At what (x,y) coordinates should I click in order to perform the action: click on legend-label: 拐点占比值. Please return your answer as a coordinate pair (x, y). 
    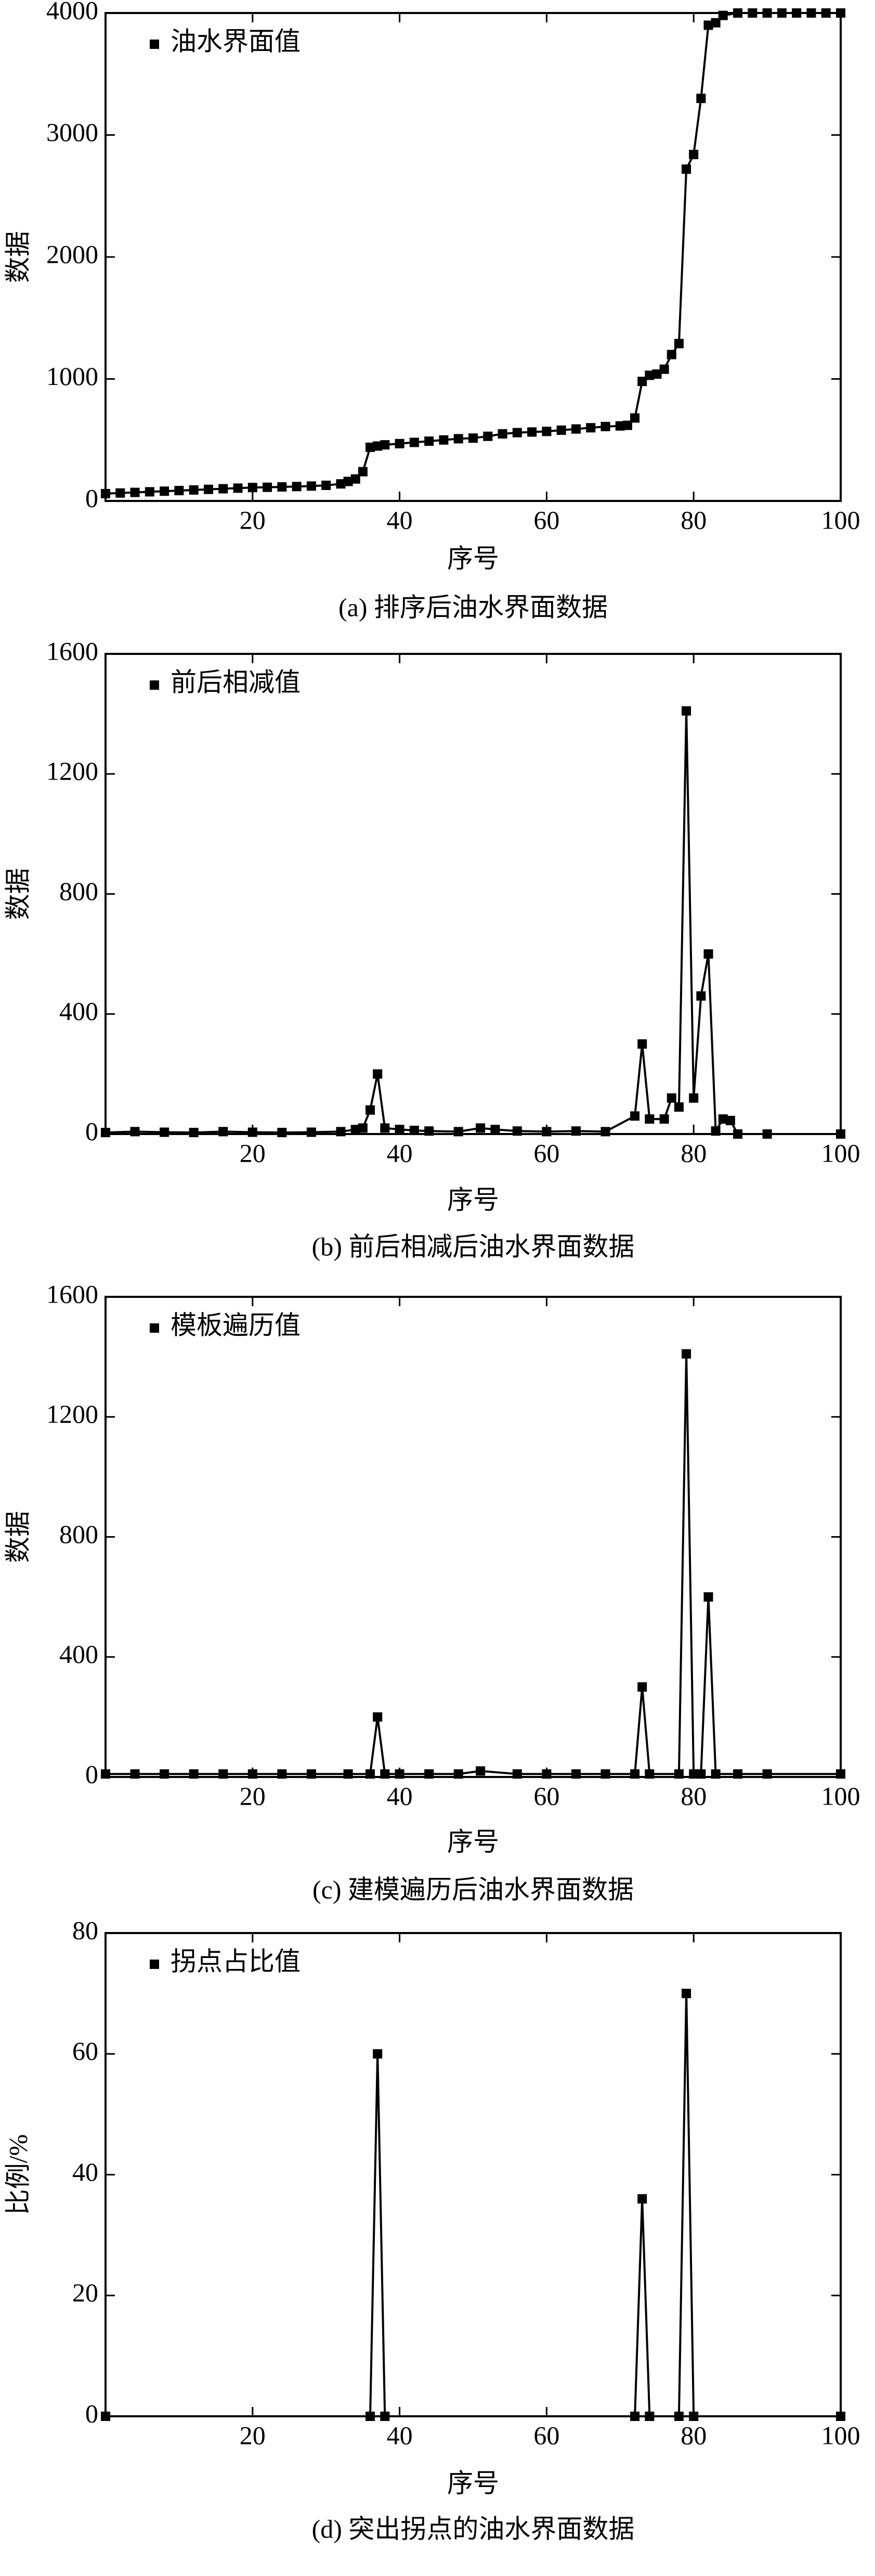
    Looking at the image, I should click on (236, 1961).